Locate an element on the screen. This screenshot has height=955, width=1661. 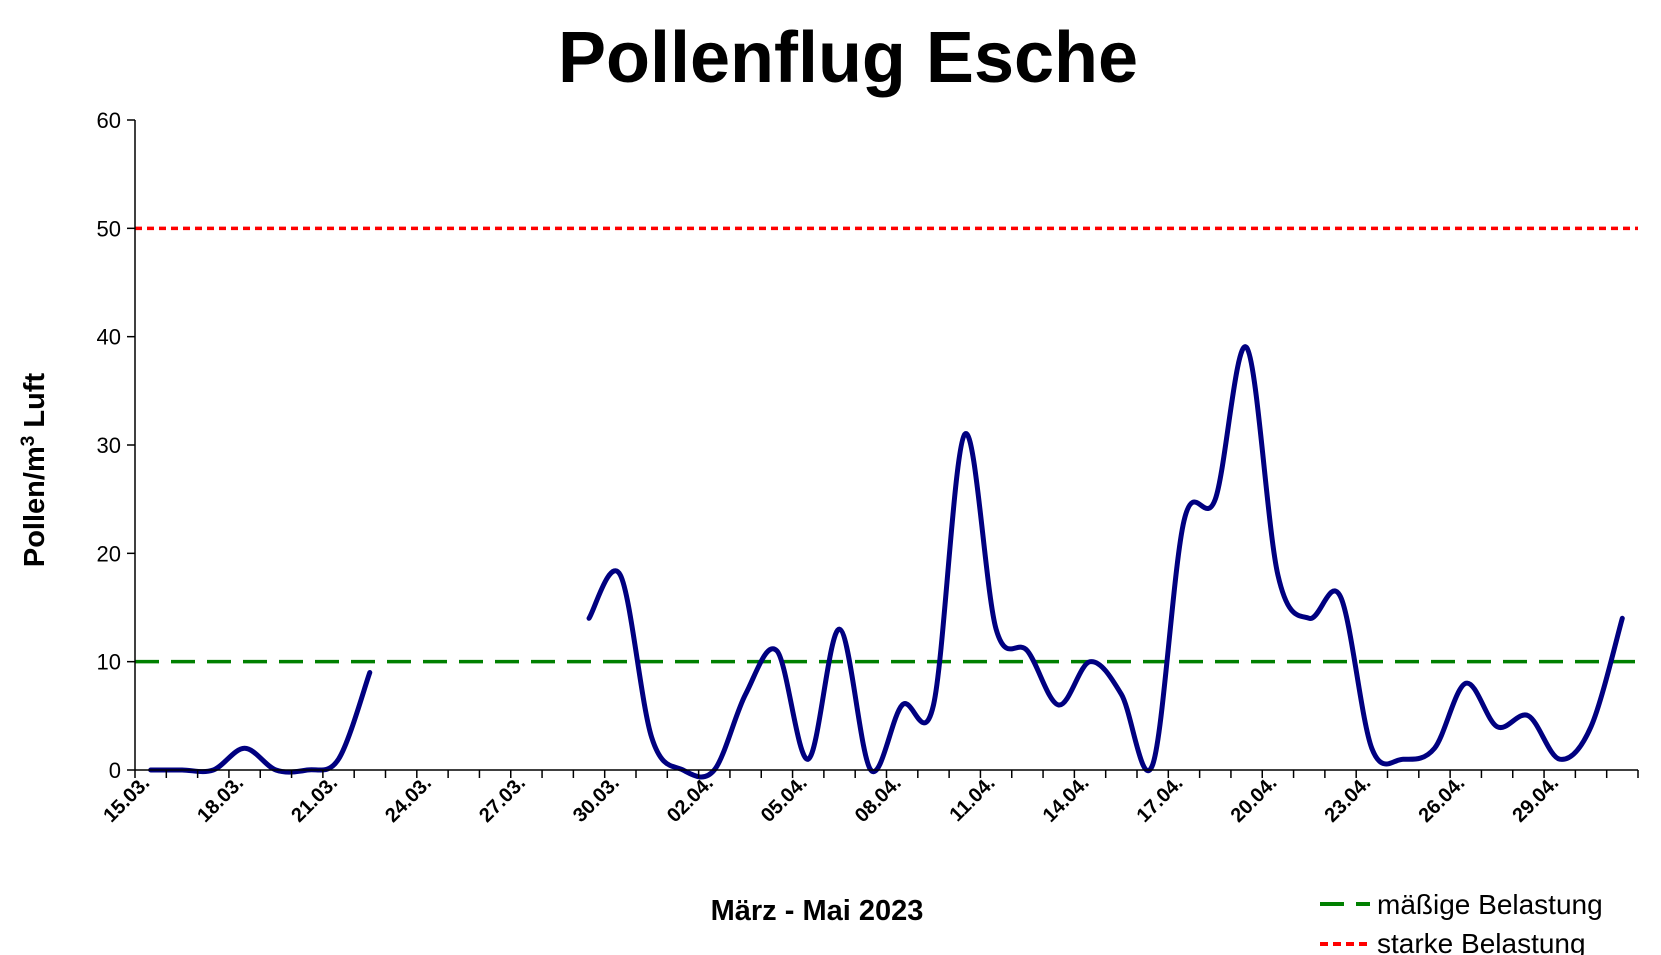
x-tick-label: 18.03. is located at coordinates (220, 799).